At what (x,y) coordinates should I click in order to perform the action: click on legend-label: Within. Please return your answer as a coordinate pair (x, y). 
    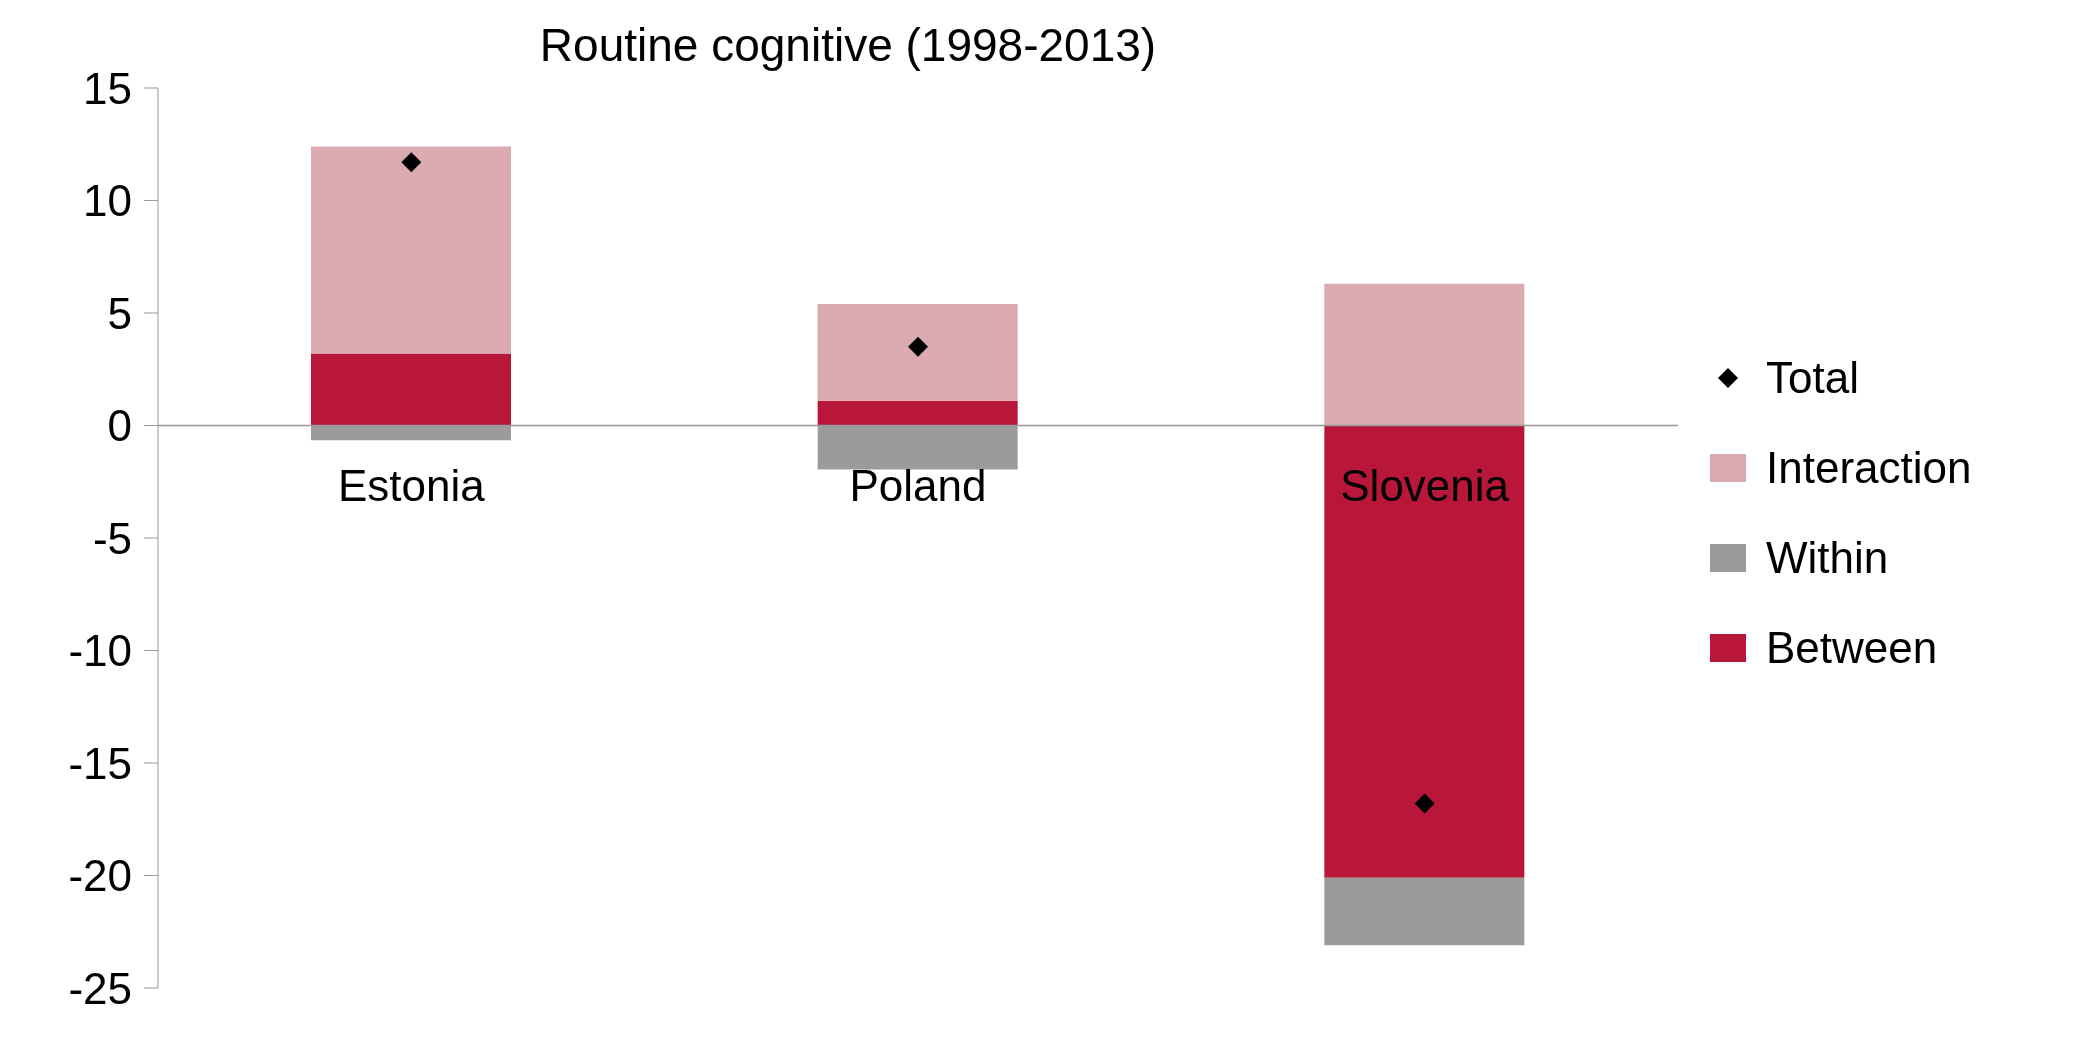
    Looking at the image, I should click on (1827, 558).